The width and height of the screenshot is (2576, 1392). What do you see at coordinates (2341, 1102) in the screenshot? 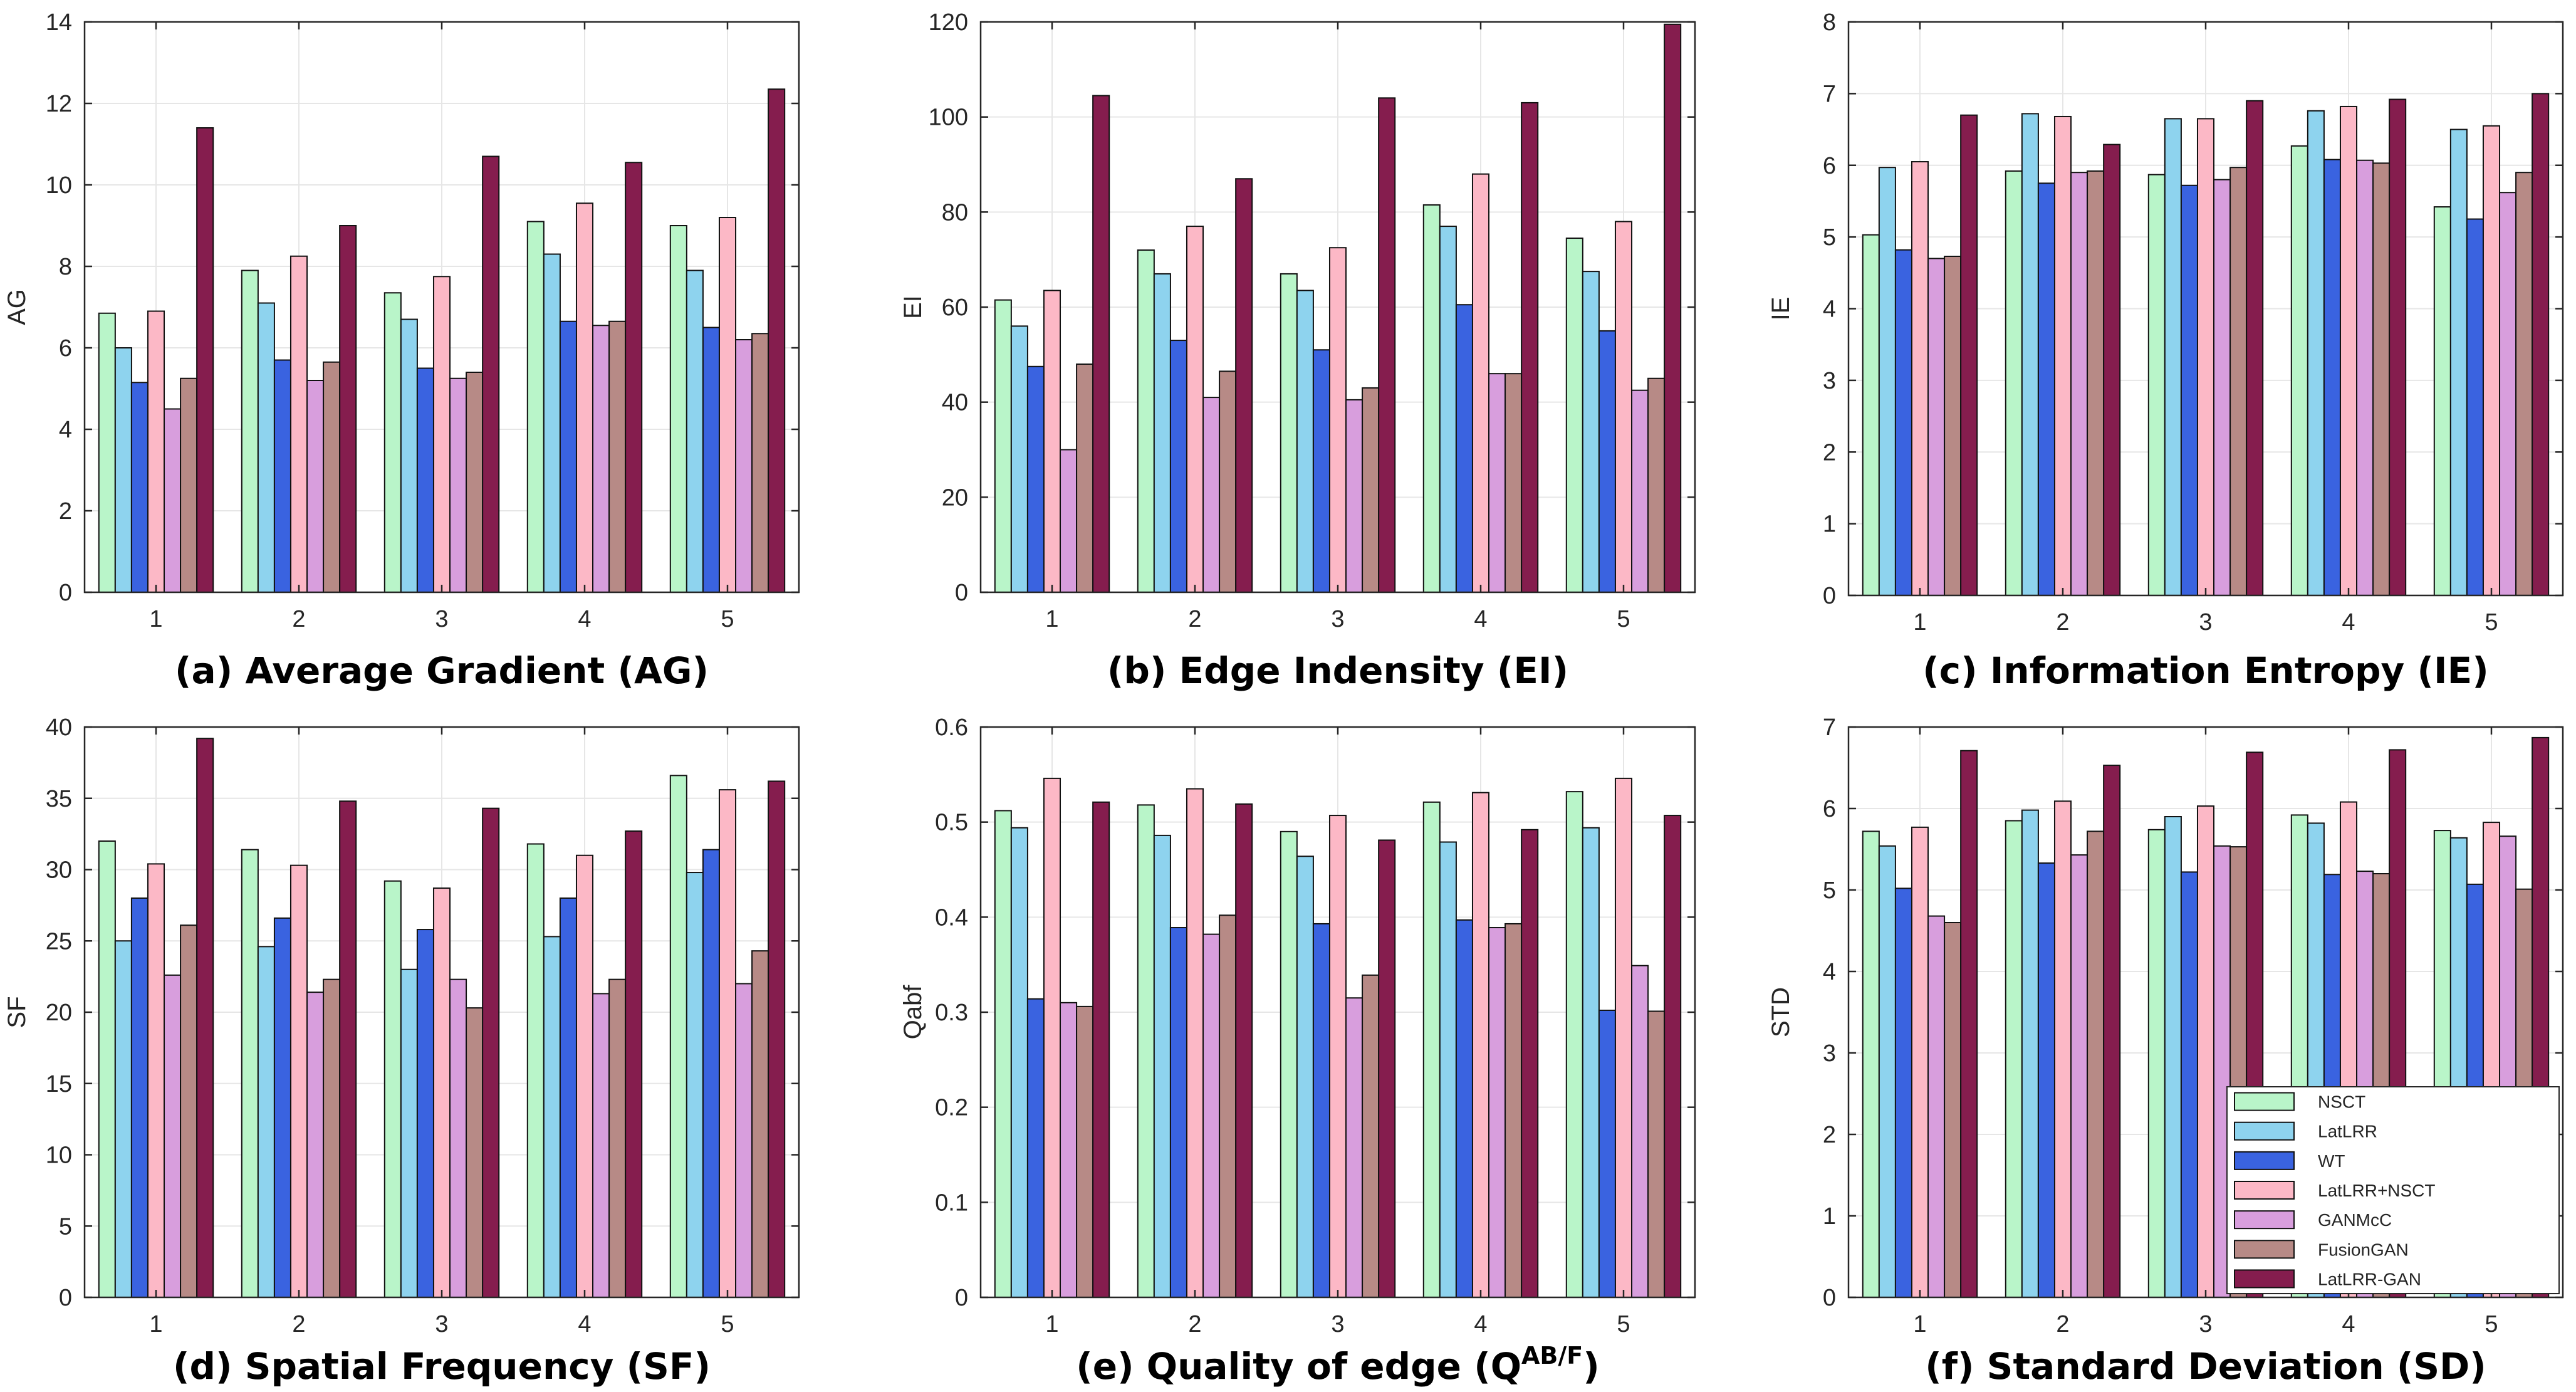
I see `legend-label: NSCT` at bounding box center [2341, 1102].